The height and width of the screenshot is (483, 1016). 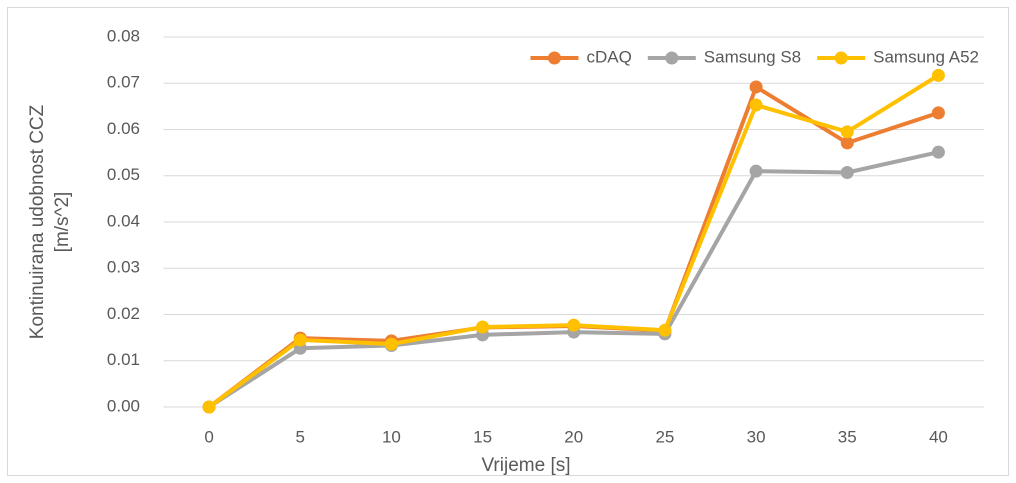 What do you see at coordinates (573, 436) in the screenshot?
I see `x-tick-label: 20` at bounding box center [573, 436].